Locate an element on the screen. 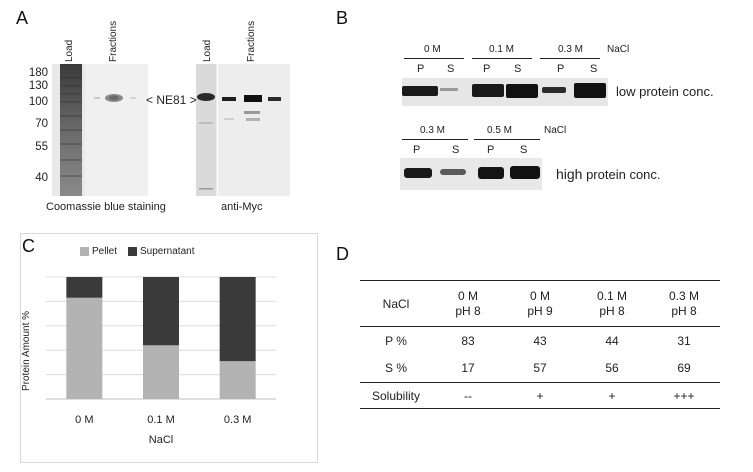 The width and height of the screenshot is (753, 472). myc-fractions-label: Fractions is located at coordinates (251, 41).